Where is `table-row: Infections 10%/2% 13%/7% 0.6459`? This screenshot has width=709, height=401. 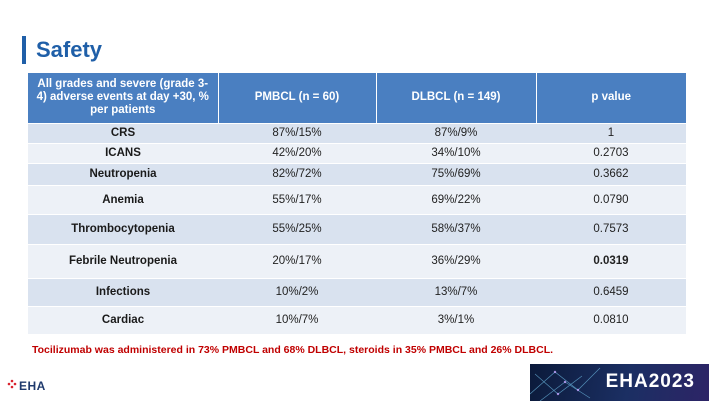 table-row: Infections 10%/2% 13%/7% 0.6459 is located at coordinates (357, 291).